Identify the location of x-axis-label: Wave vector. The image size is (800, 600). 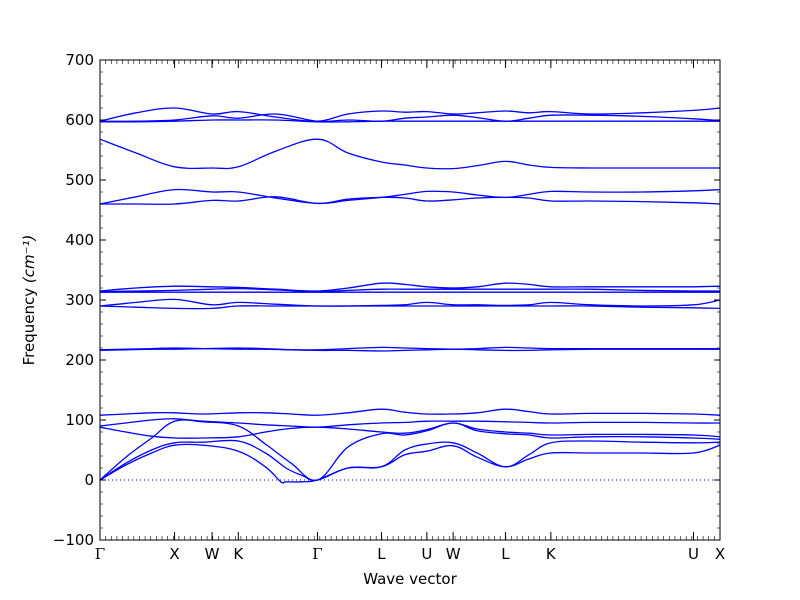
(410, 579).